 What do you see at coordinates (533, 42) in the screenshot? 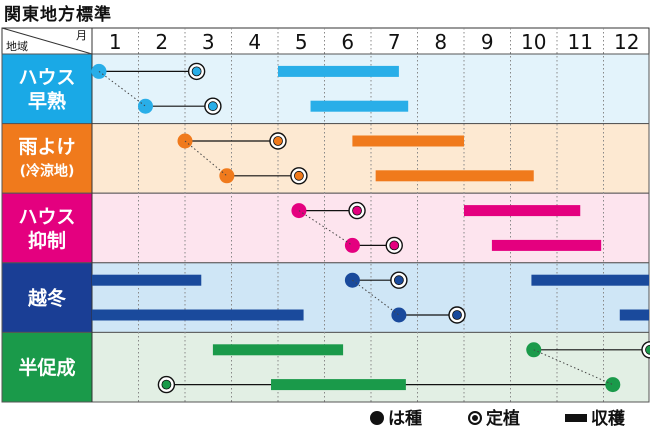
I see `month-label-10: 10` at bounding box center [533, 42].